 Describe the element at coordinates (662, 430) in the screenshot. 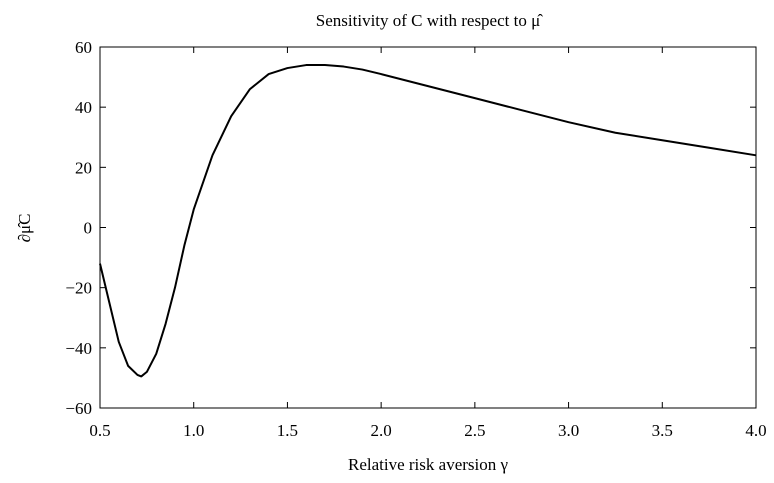

I see `x-tick-label: 3.5` at that location.